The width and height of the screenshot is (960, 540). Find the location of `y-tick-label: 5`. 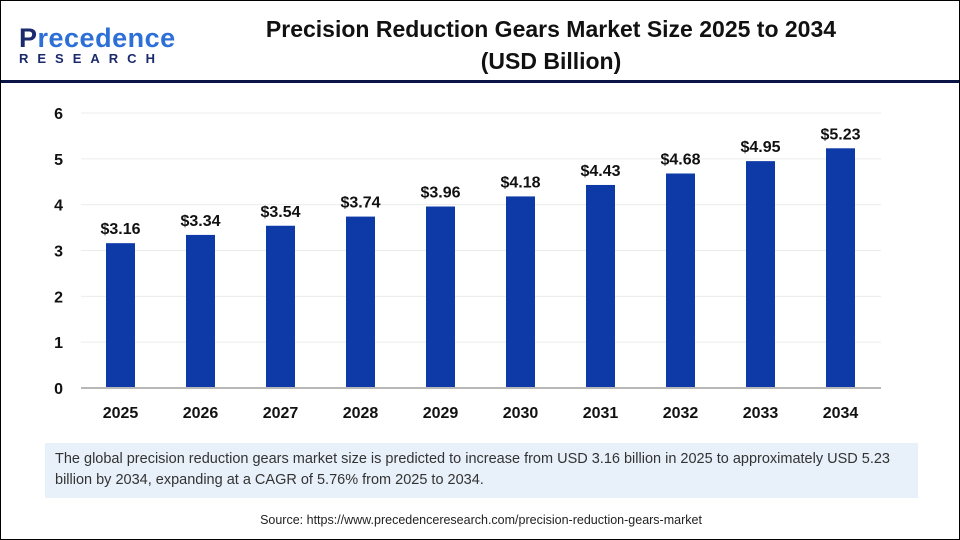

y-tick-label: 5 is located at coordinates (58, 160).